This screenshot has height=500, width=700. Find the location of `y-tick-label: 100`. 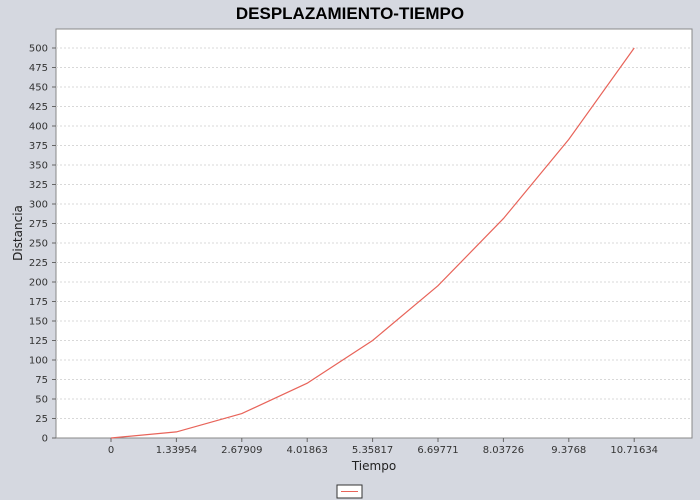

y-tick-label: 100 is located at coordinates (38, 361).